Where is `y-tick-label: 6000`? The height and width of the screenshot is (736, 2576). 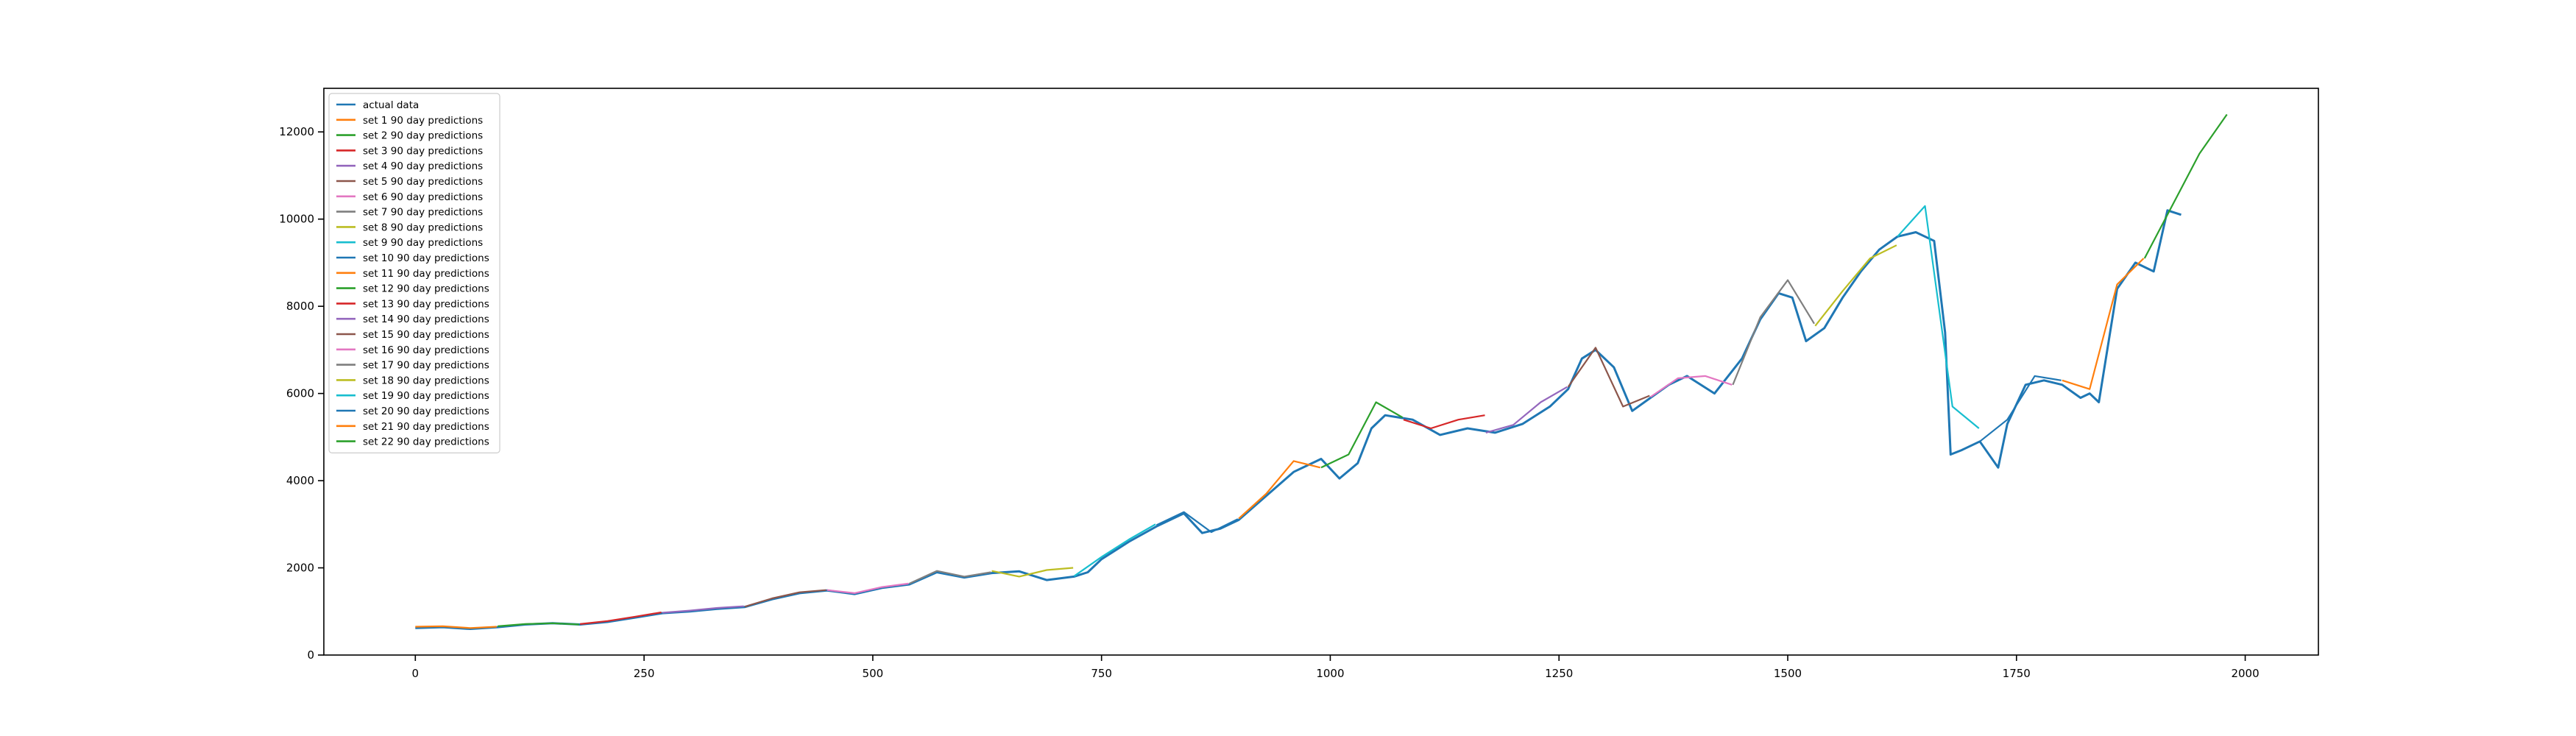 y-tick-label: 6000 is located at coordinates (300, 393).